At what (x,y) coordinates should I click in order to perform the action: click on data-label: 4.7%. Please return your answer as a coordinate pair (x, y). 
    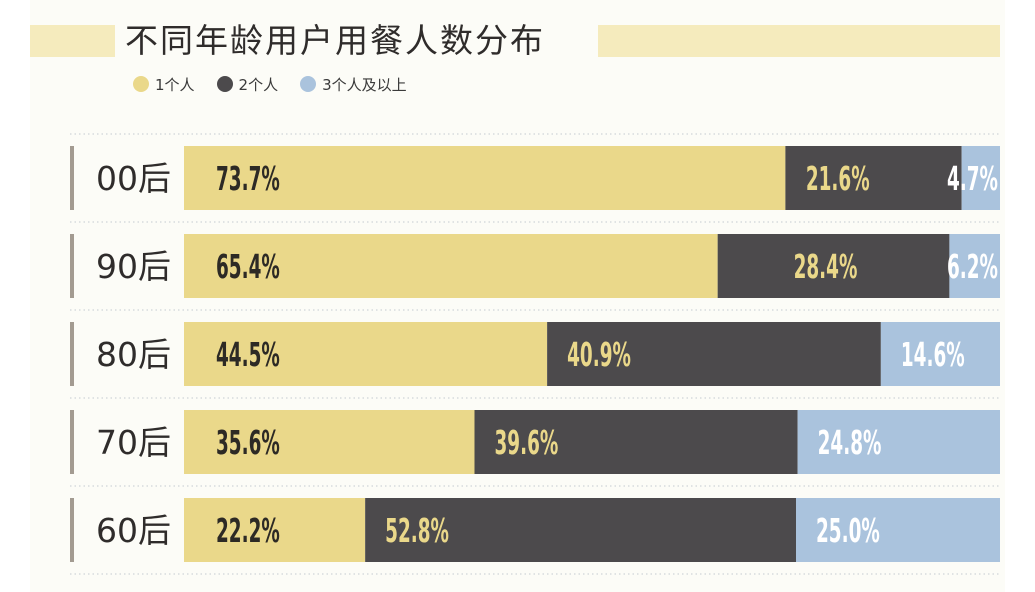
    Looking at the image, I should click on (972, 179).